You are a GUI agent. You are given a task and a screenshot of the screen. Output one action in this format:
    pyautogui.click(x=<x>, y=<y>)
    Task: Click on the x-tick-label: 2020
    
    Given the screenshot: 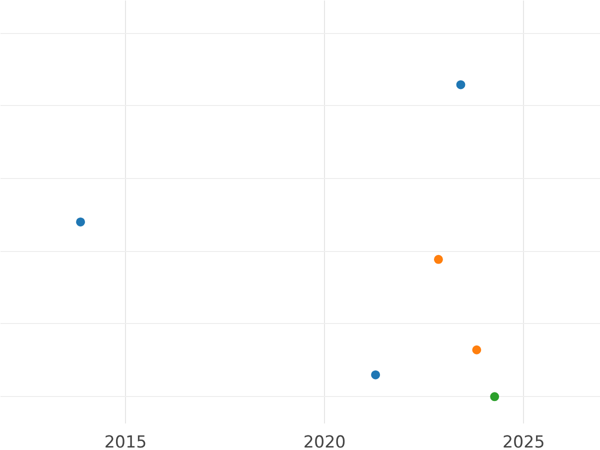 What is the action you would take?
    pyautogui.click(x=324, y=441)
    